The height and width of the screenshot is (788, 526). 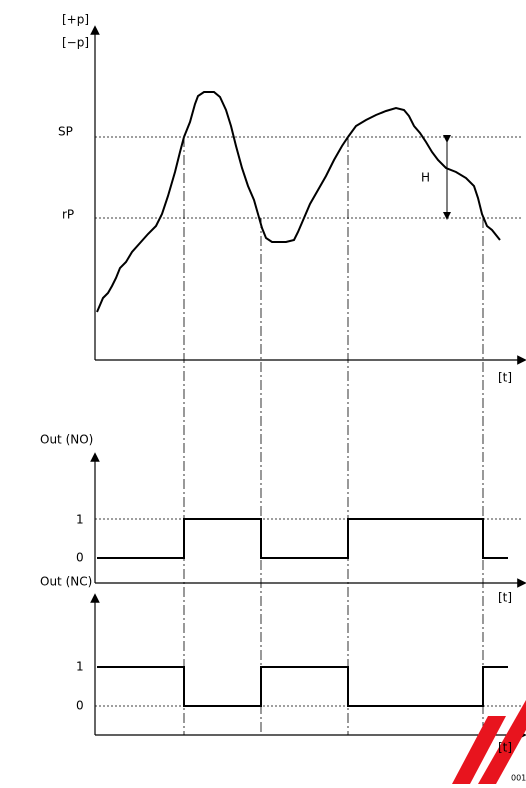 What do you see at coordinates (65, 132) in the screenshot?
I see `level-label: SP` at bounding box center [65, 132].